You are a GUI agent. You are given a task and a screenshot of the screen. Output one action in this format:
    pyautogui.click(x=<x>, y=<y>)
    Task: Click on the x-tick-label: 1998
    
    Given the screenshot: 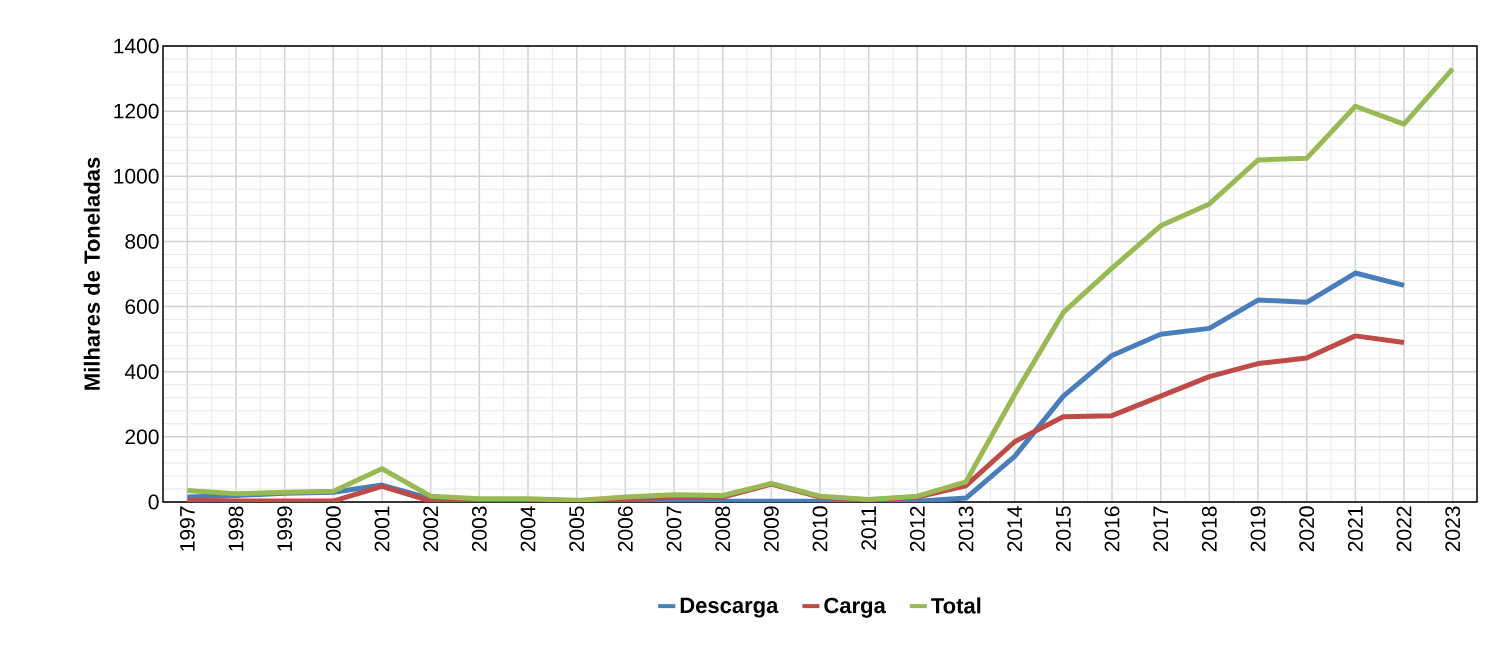 What is the action you would take?
    pyautogui.click(x=236, y=528)
    